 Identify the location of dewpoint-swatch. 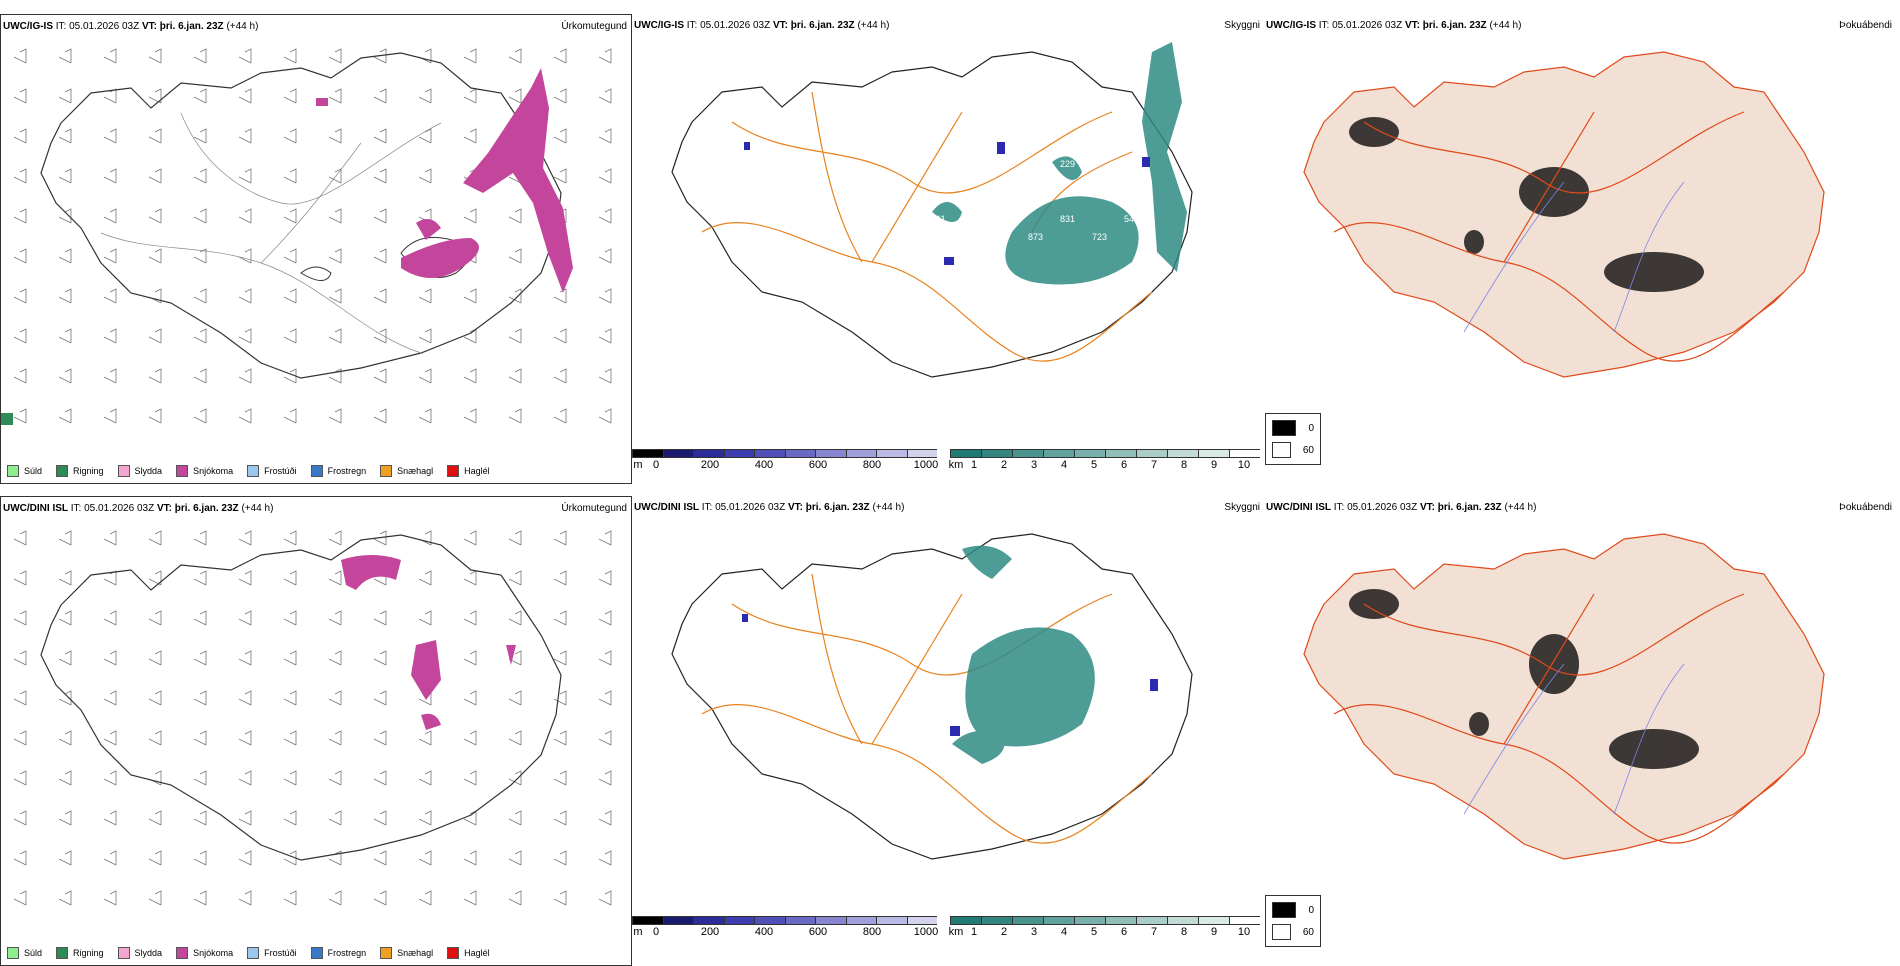
(1281, 450).